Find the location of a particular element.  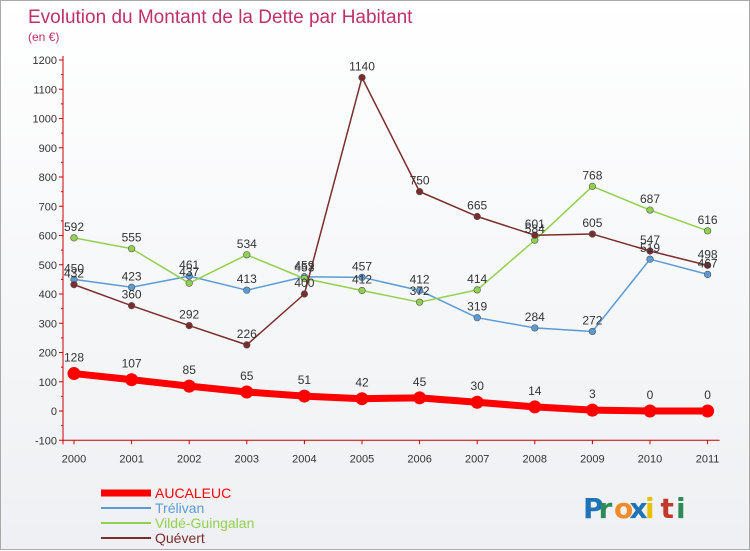

logo-letter: r is located at coordinates (606, 508).